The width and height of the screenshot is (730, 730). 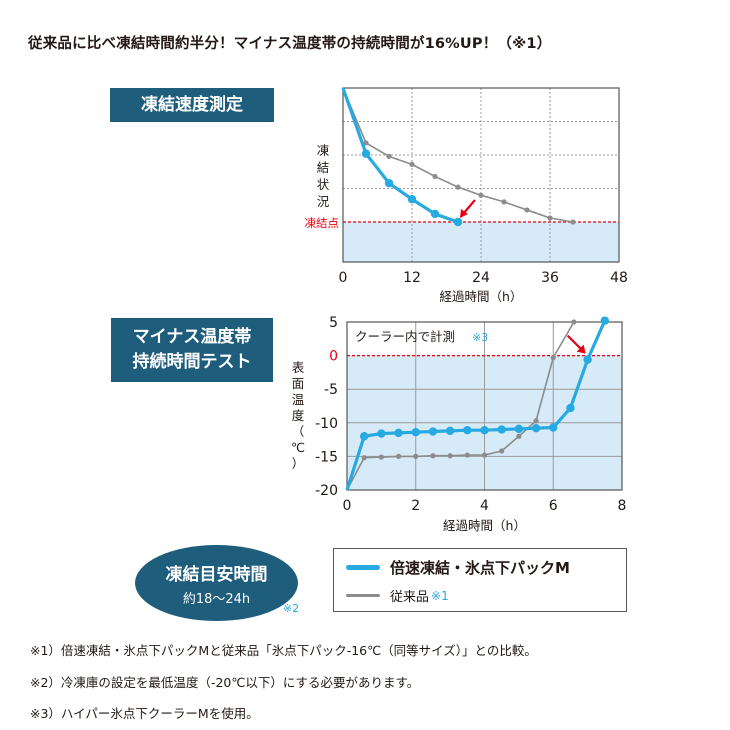 I want to click on headline: 従来品に比べ凍結時間約半分！マイナス温度帯の持続時間が16%UP！（※1）, so click(x=290, y=44).